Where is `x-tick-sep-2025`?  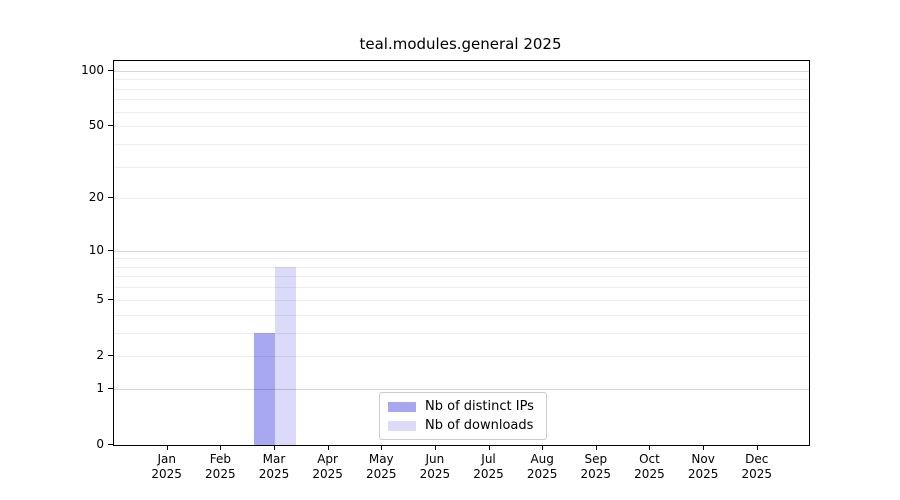
x-tick-sep-2025 is located at coordinates (596, 447).